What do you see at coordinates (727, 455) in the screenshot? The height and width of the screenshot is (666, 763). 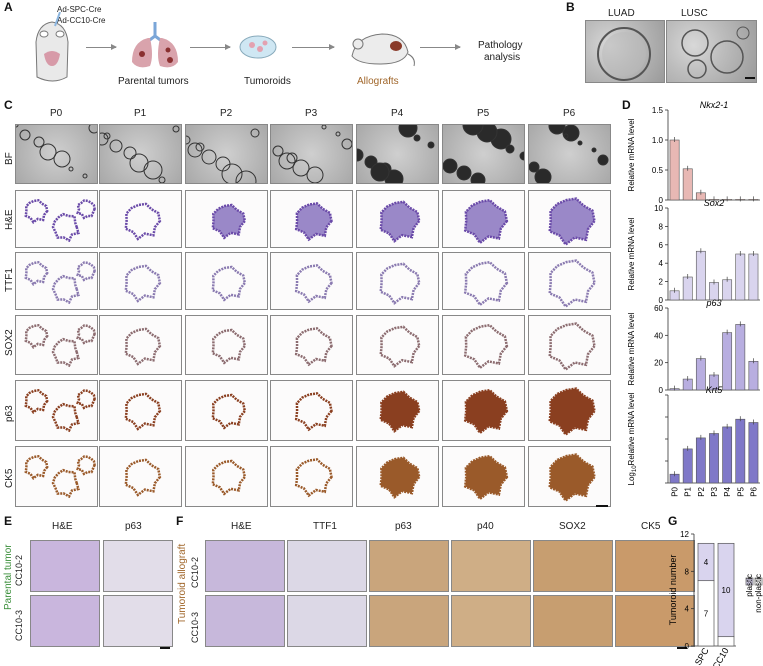 I see `d-bar-3-p4` at bounding box center [727, 455].